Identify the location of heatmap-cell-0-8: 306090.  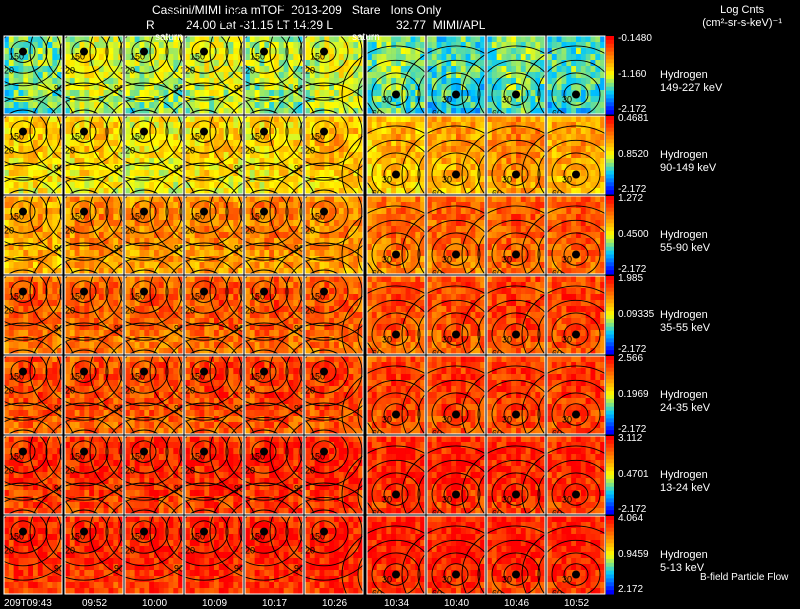
(516, 90).